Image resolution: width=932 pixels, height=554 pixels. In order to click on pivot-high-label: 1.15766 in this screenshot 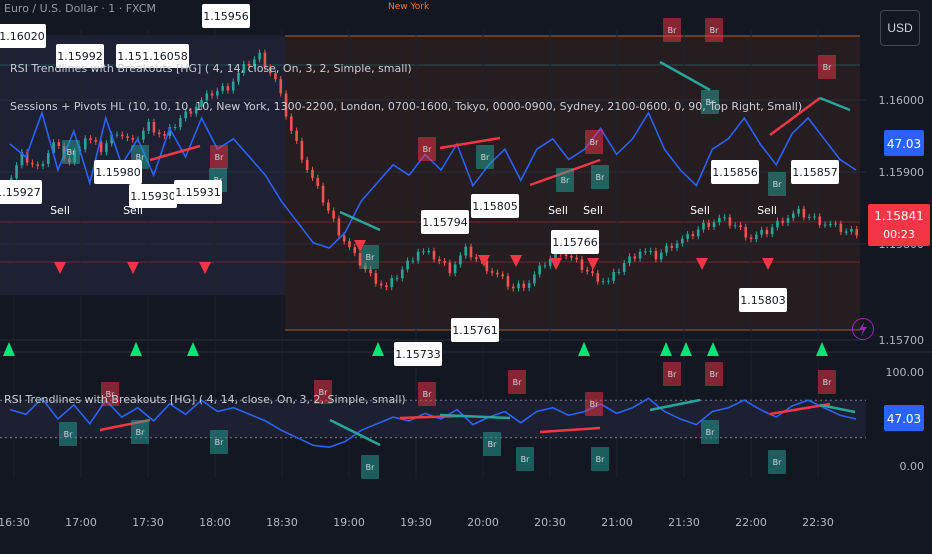, I will do `click(575, 242)`.